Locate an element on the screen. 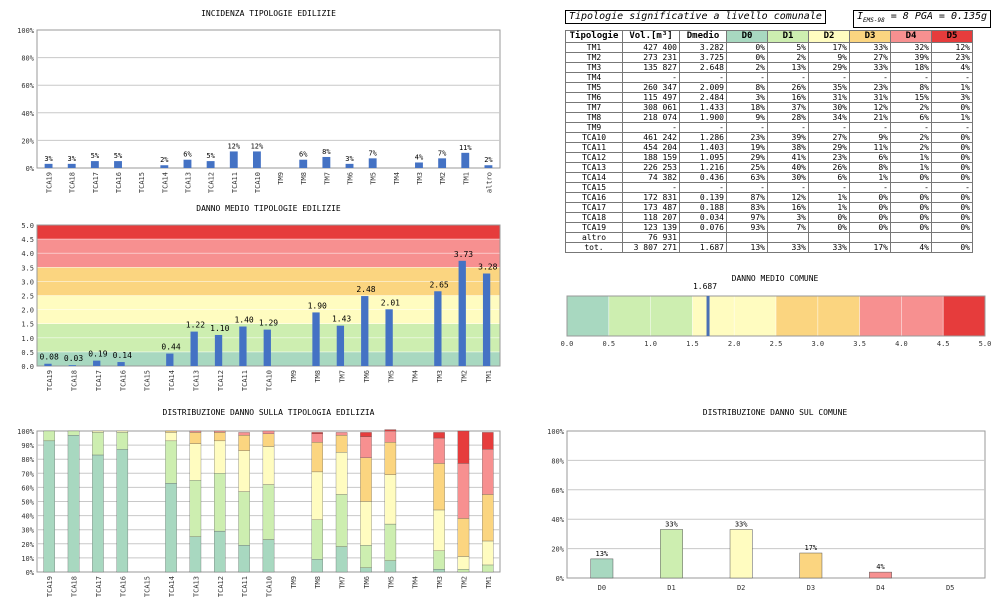 The width and height of the screenshot is (997, 600). distrib-x-tick: TCA14 is located at coordinates (172, 586).